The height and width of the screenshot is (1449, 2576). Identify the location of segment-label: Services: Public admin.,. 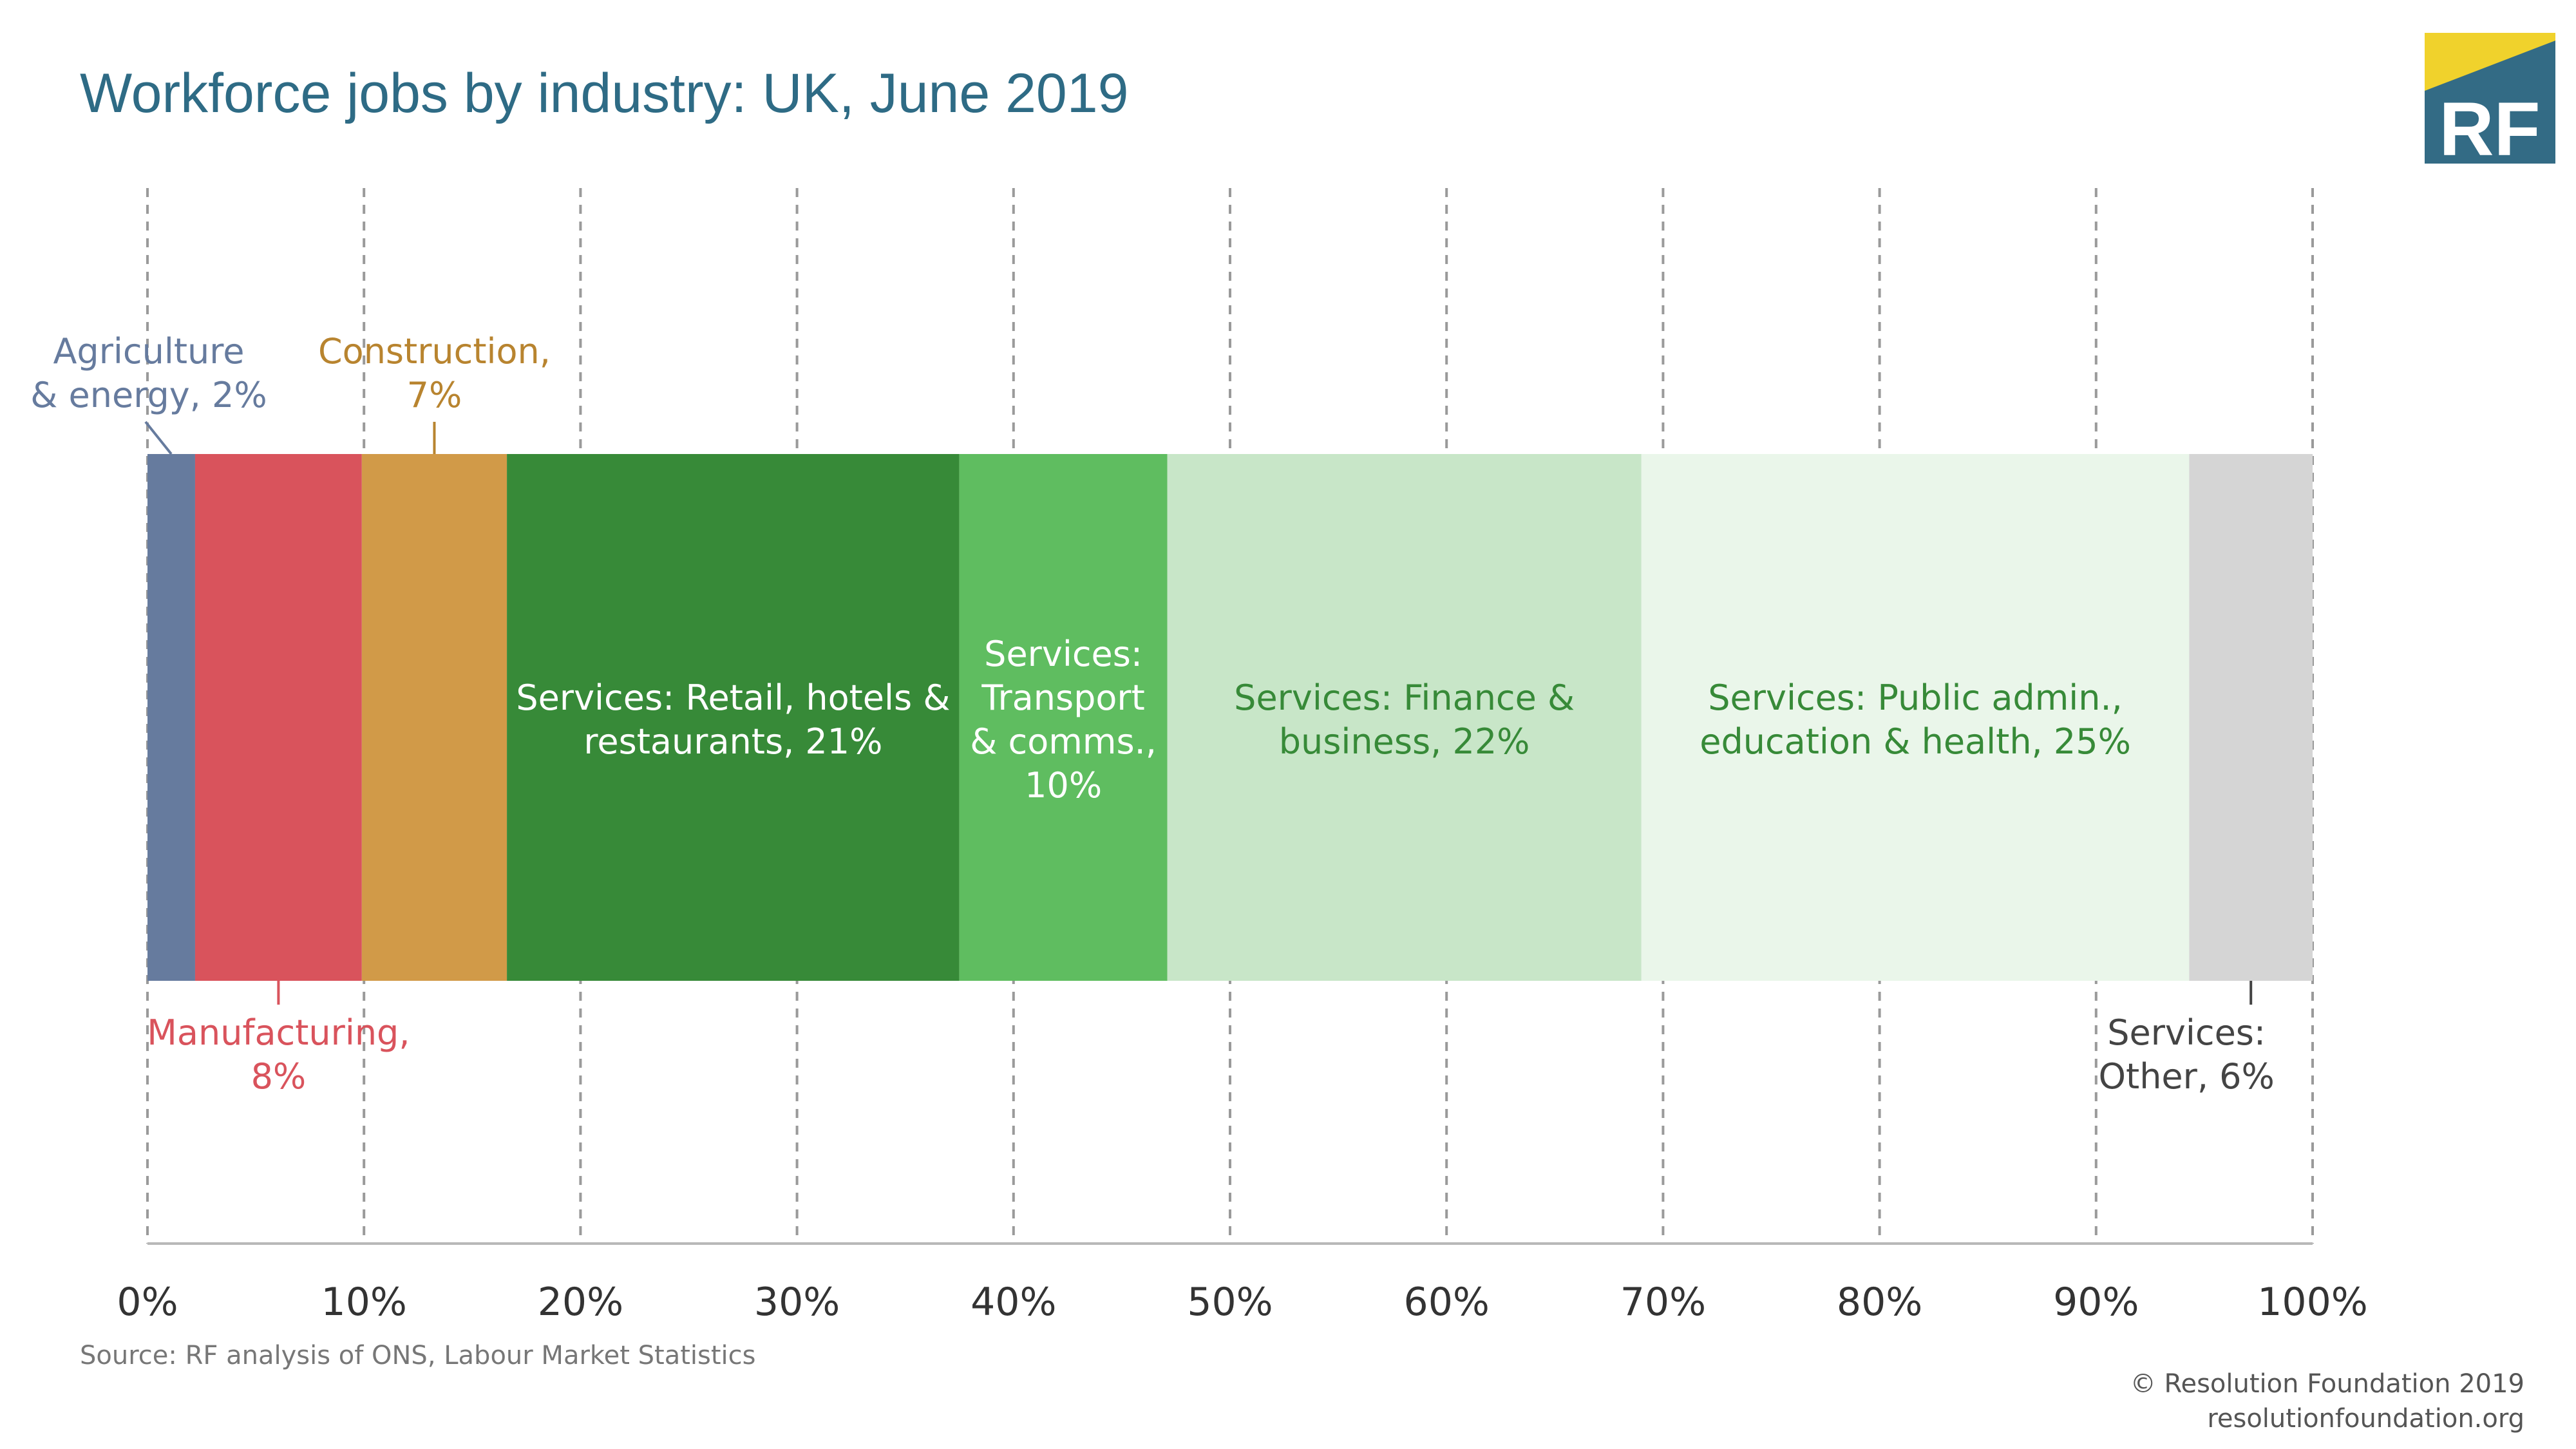
(1915, 697).